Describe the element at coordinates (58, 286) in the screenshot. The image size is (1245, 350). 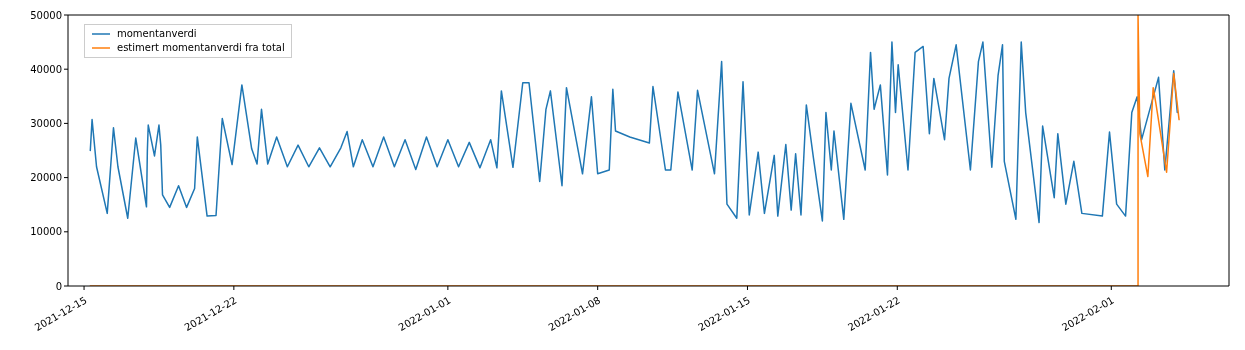
I see `y-tick-label: 0` at that location.